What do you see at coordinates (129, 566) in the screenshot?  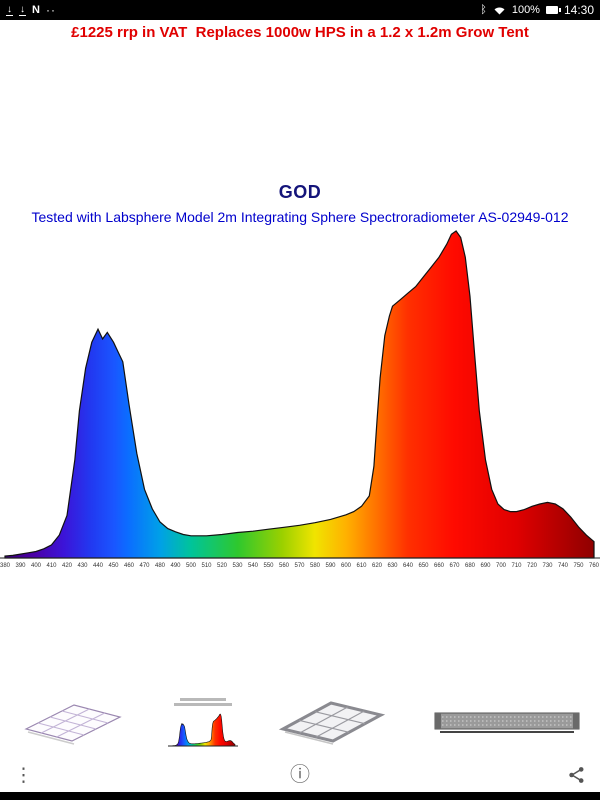 I see `svg-text: 460` at bounding box center [129, 566].